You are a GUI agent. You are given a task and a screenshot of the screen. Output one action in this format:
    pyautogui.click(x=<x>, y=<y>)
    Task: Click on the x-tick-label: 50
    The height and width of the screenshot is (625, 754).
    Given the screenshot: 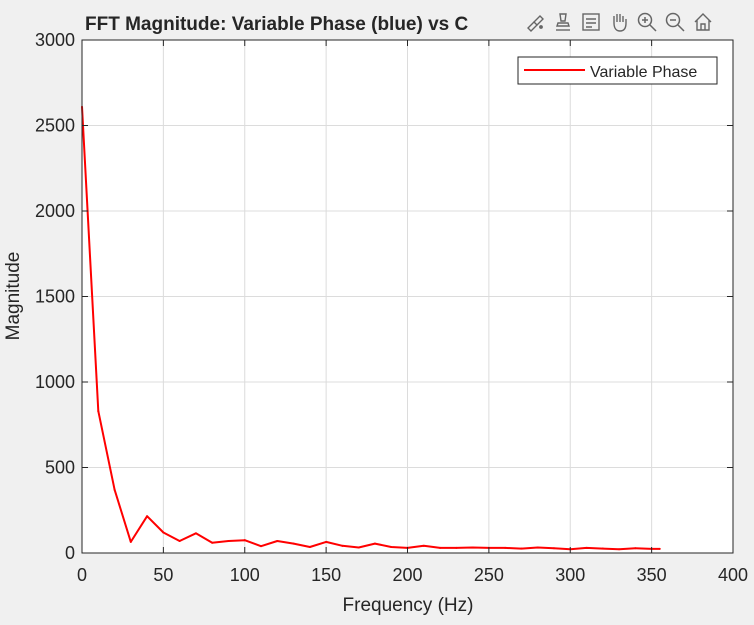 What is the action you would take?
    pyautogui.click(x=163, y=575)
    